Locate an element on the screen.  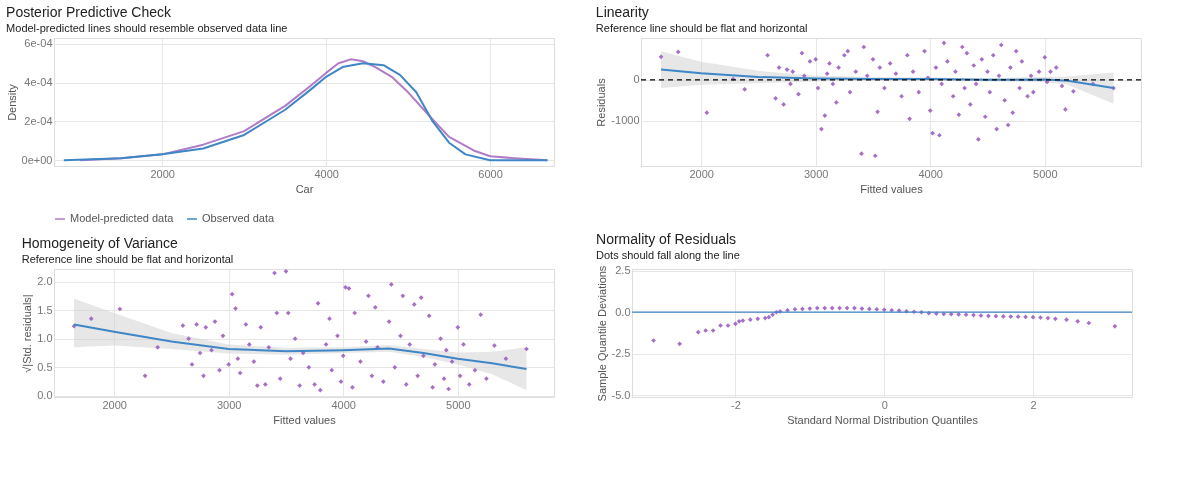
y-tick-label: 2.5 is located at coordinates (623, 270).